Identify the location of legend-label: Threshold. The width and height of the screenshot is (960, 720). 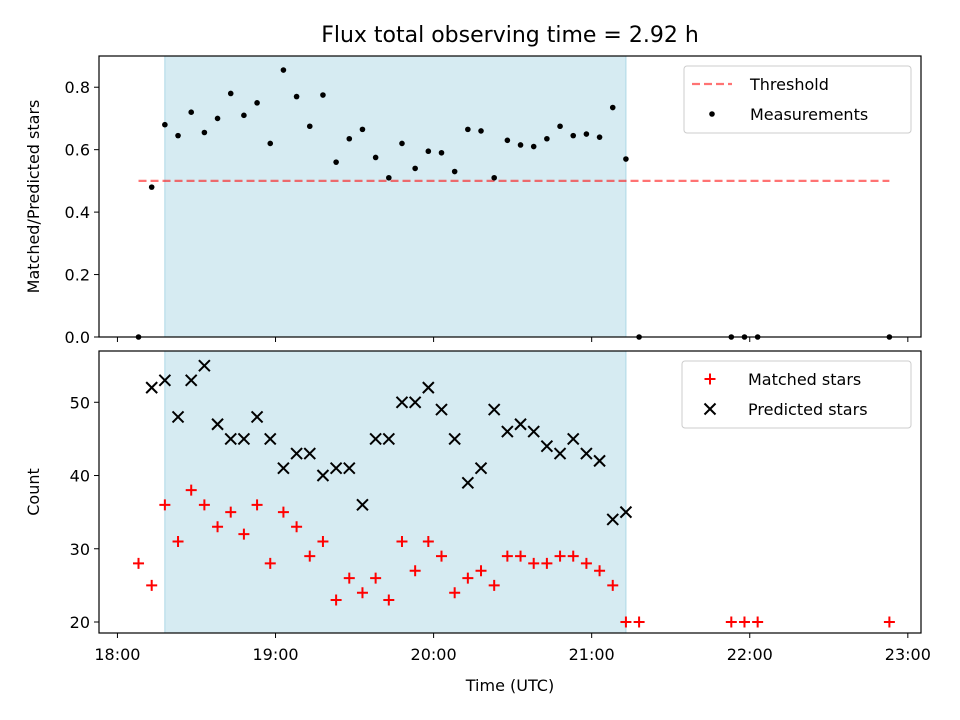
(789, 84).